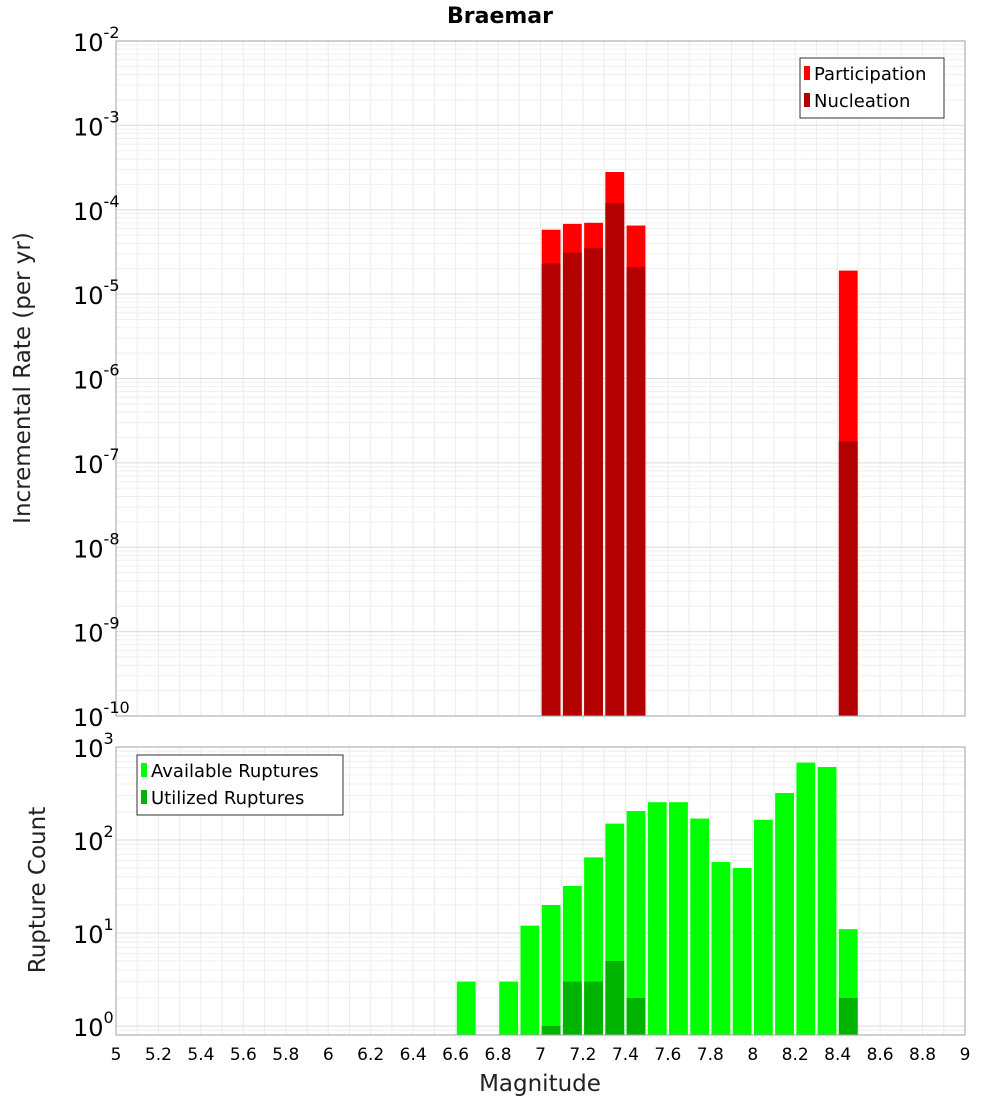 The width and height of the screenshot is (1000, 1104). I want to click on rate-y-tick-label: 10⁻⁹, so click(96, 631).